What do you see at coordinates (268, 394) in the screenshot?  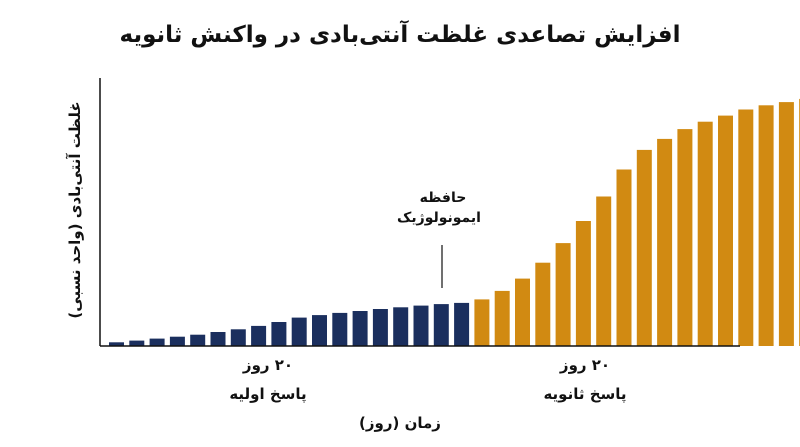 I see `primary-phase-label: پاسخ اولیه` at bounding box center [268, 394].